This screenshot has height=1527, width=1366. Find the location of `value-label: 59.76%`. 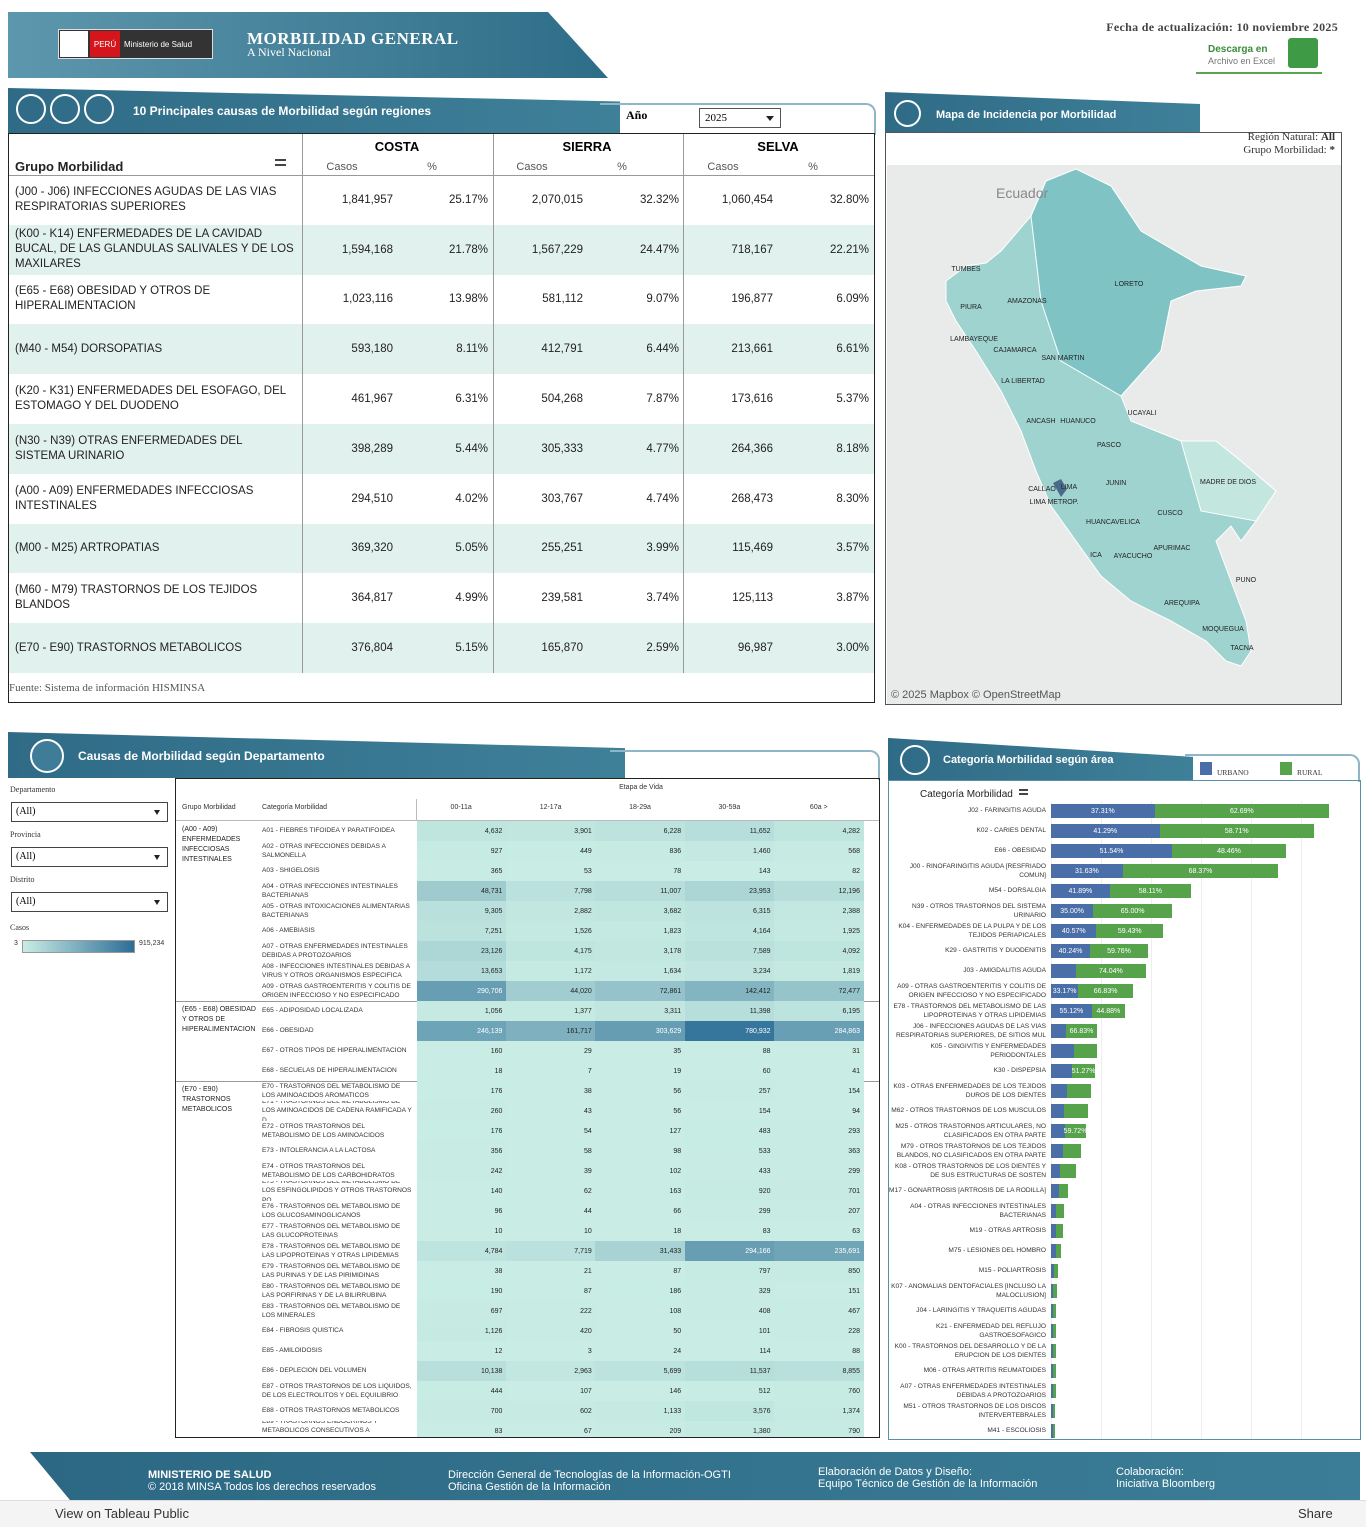

value-label: 59.76% is located at coordinates (1119, 951).